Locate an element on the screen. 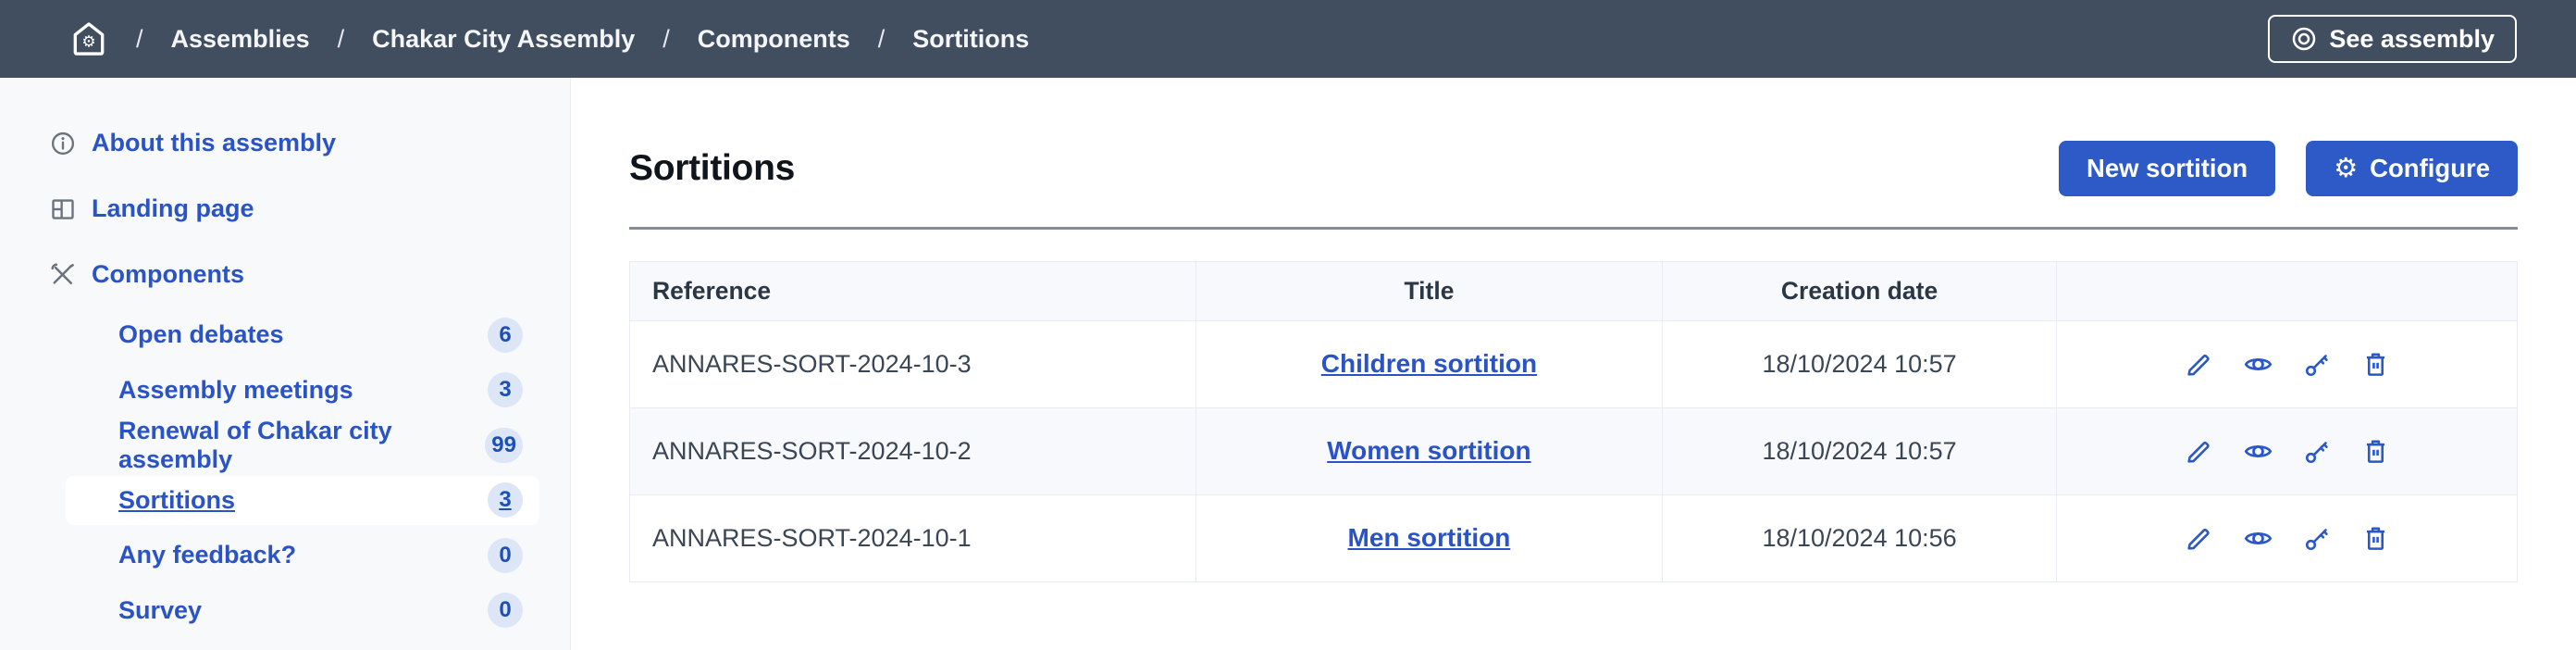  subnav-label: Renewal of Chakar city assembly is located at coordinates (255, 445).